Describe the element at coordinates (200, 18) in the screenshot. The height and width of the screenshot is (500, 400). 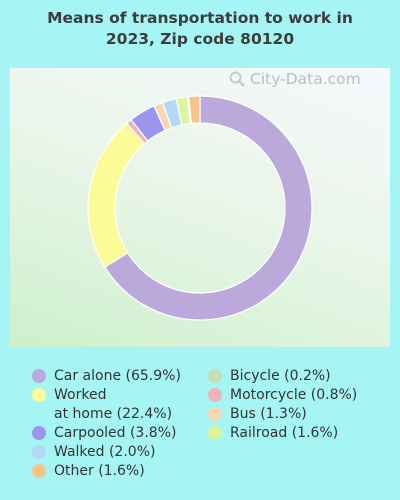
I see `chart-title-line1: Means of transportation to work in` at that location.